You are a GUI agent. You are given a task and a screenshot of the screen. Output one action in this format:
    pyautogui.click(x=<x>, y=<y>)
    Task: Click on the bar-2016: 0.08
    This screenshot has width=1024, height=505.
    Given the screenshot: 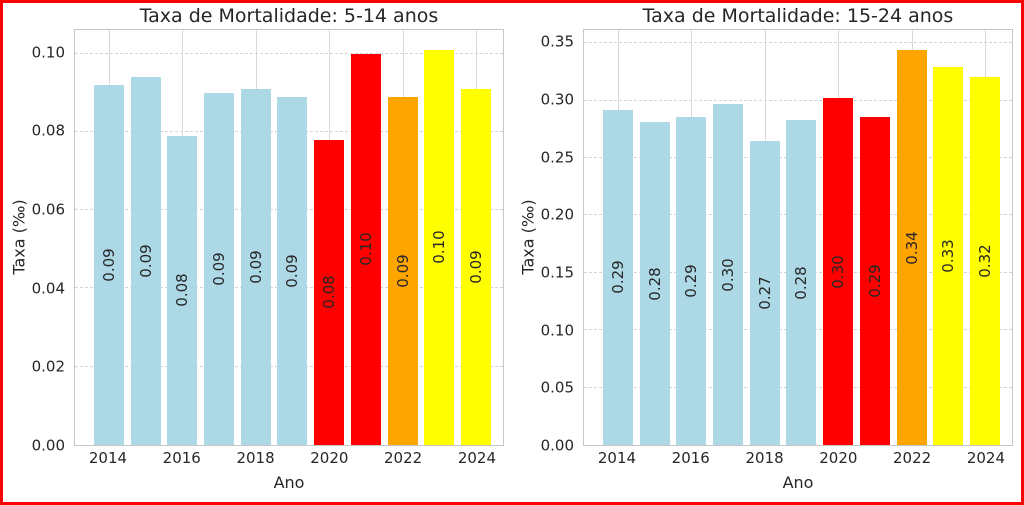 What is the action you would take?
    pyautogui.click(x=182, y=290)
    